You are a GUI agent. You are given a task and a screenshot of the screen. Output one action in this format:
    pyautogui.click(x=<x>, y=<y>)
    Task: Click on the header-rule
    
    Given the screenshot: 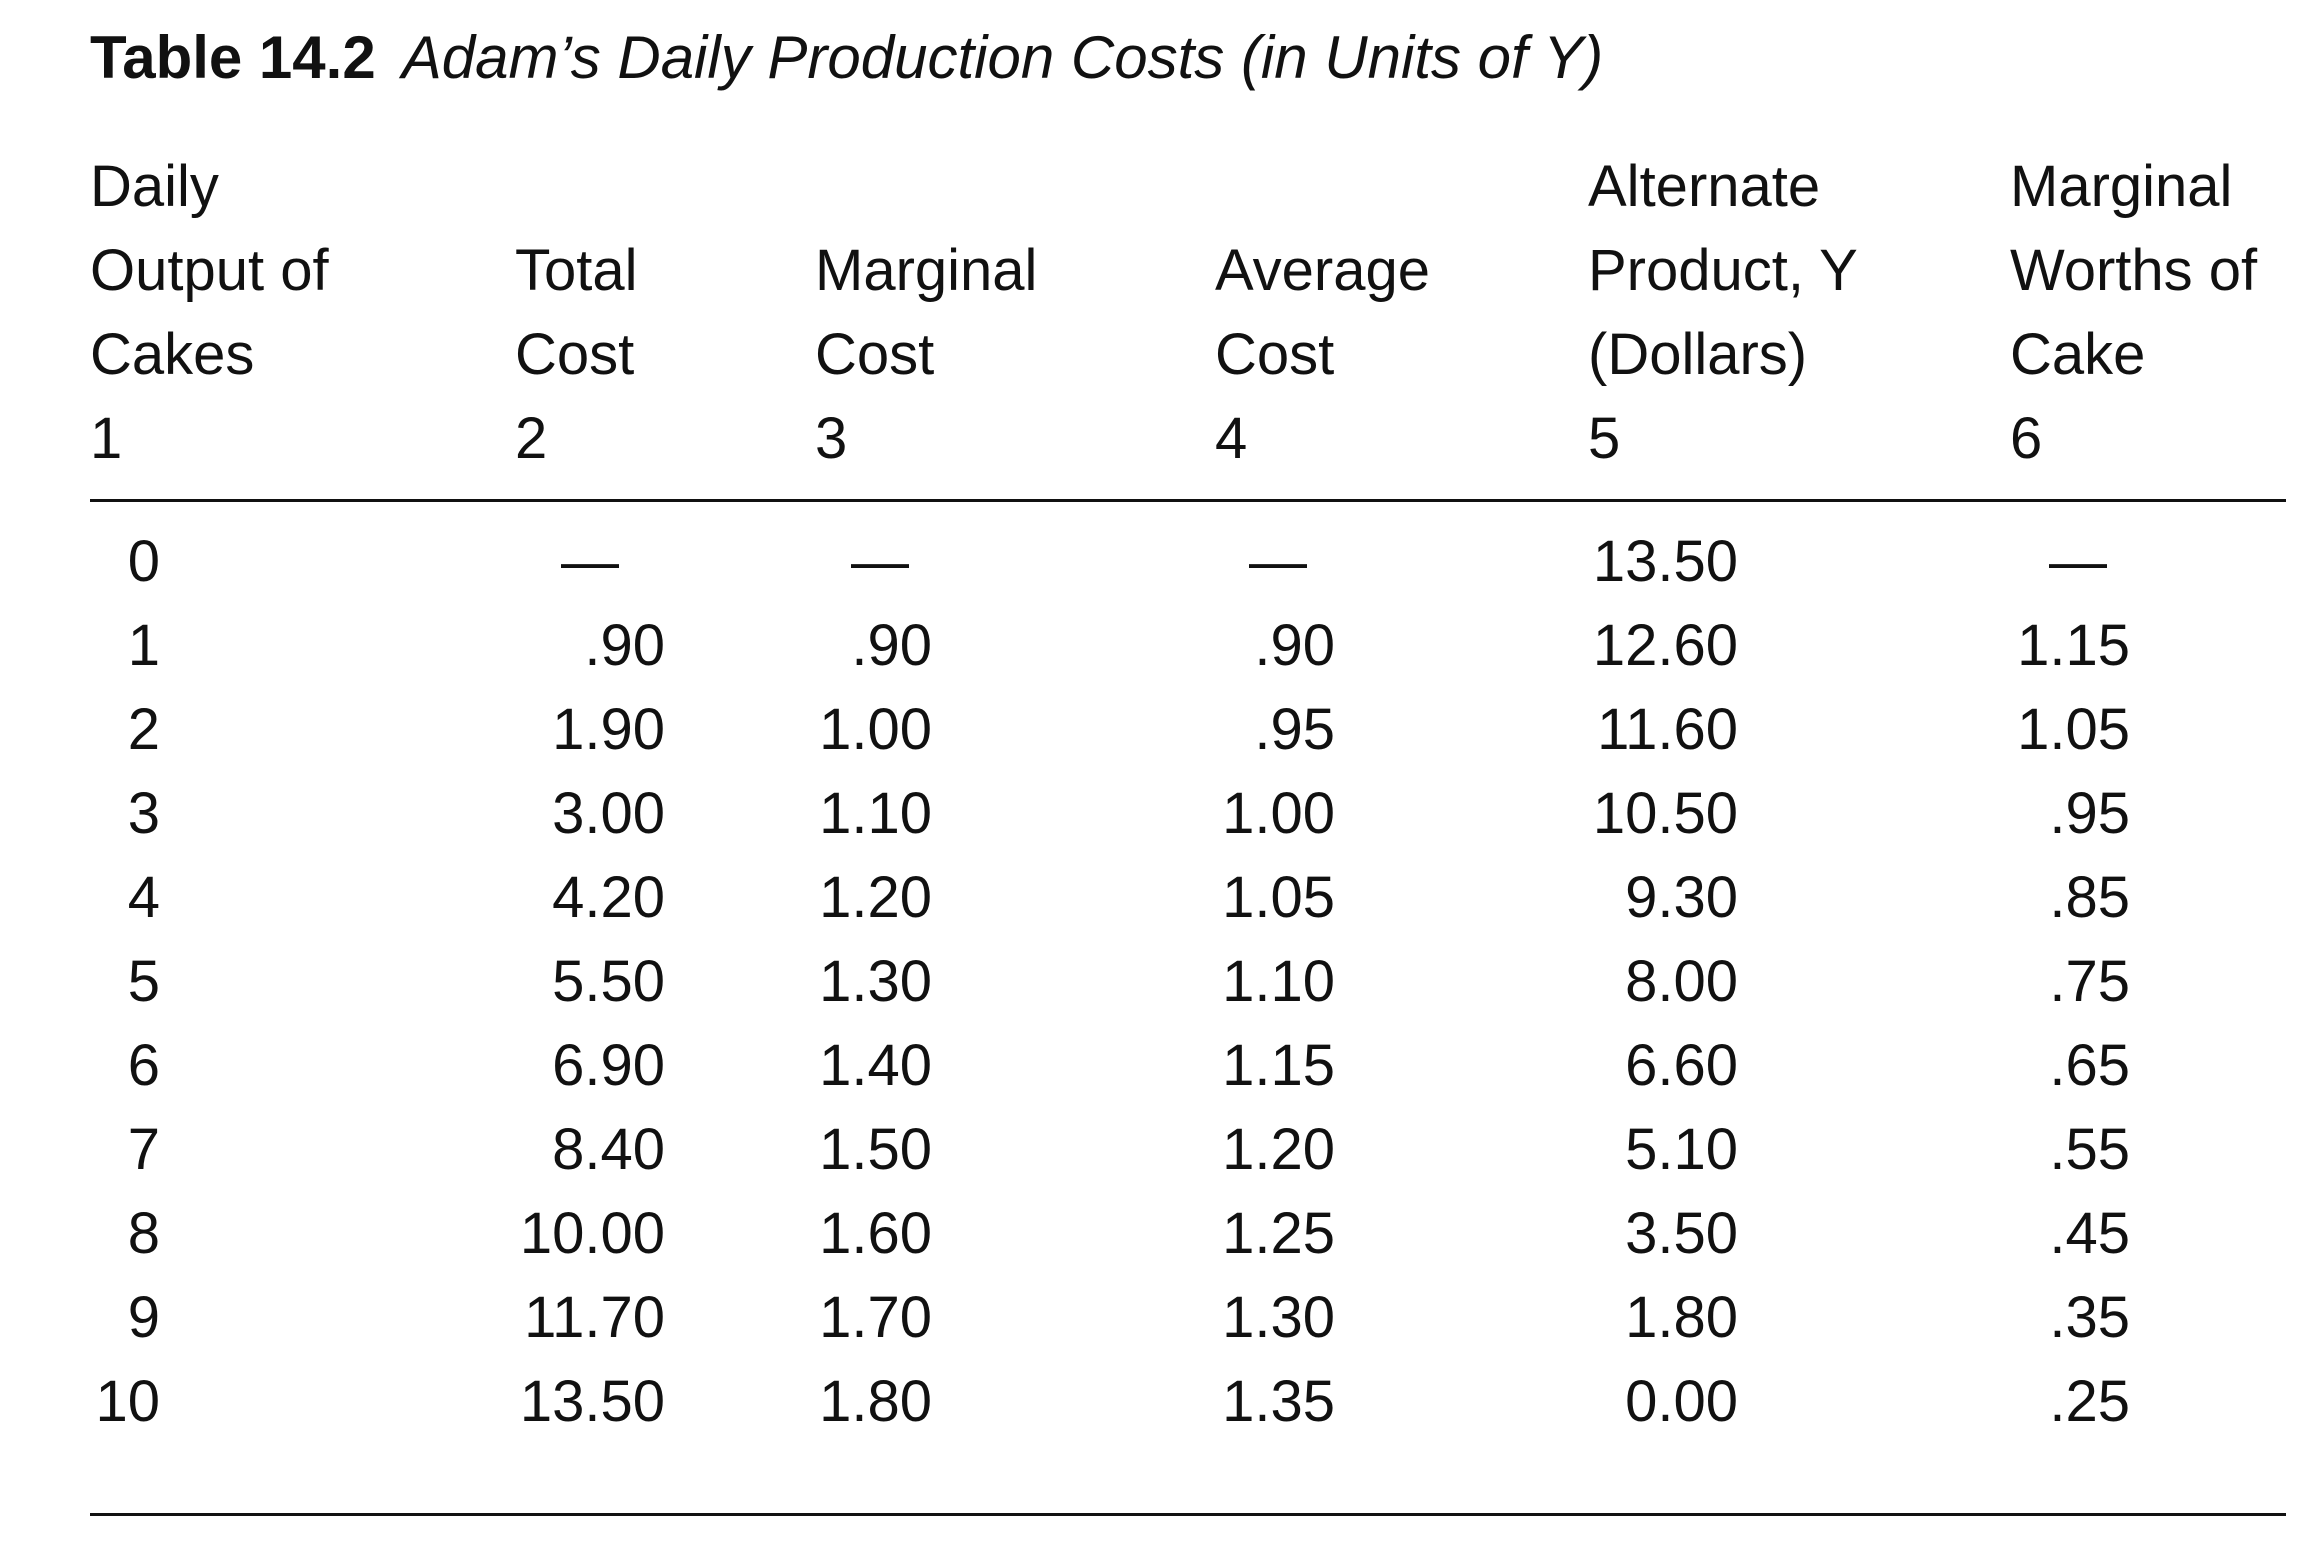 What is the action you would take?
    pyautogui.click(x=1188, y=500)
    